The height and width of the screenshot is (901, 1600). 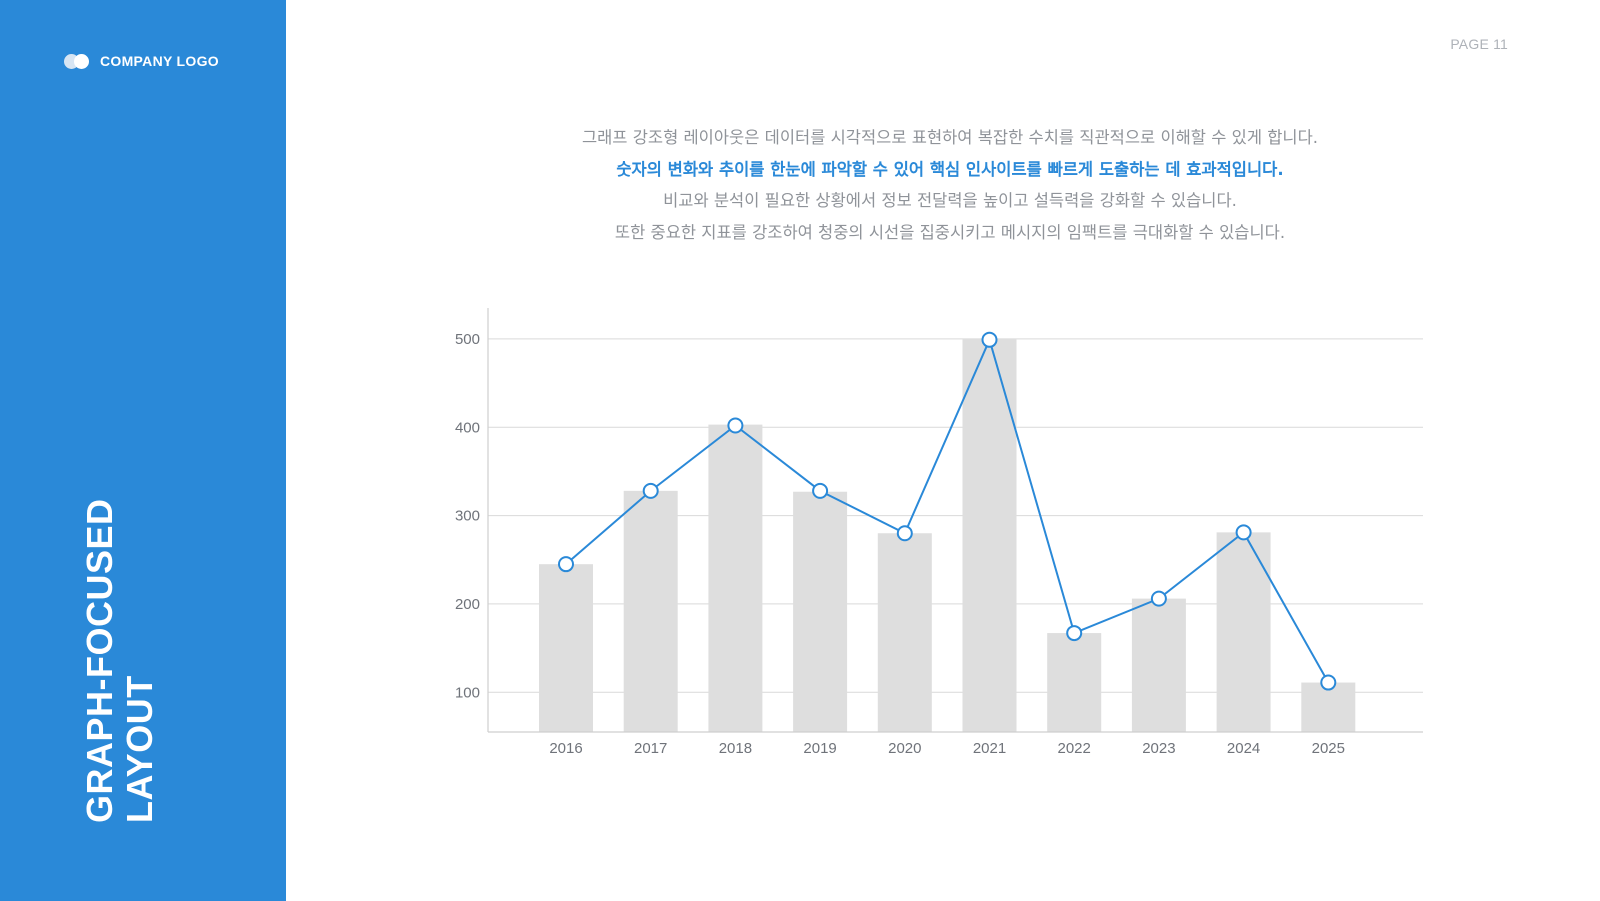 What do you see at coordinates (467, 516) in the screenshot?
I see `y-tick-label-300: 300` at bounding box center [467, 516].